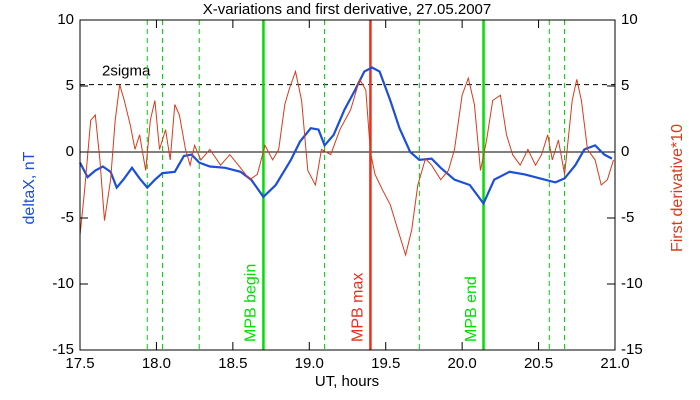 The height and width of the screenshot is (400, 700). Describe the element at coordinates (614, 363) in the screenshot. I see `x-tick-label: 21.0` at that location.